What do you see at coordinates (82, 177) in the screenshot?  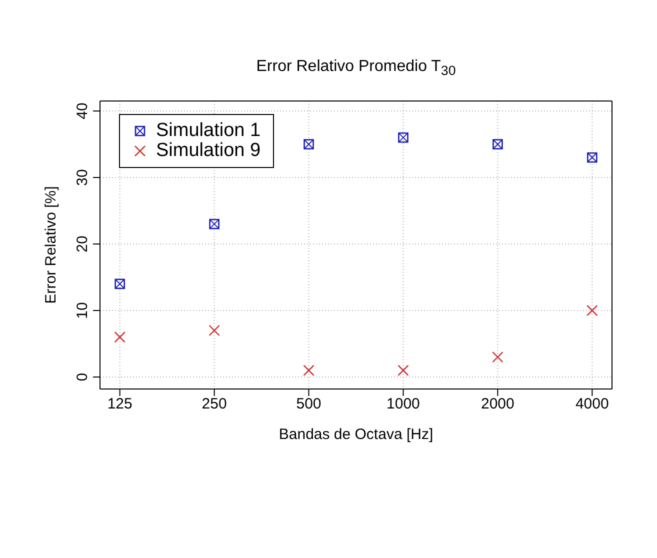 I see `y-tick-label: 30` at bounding box center [82, 177].